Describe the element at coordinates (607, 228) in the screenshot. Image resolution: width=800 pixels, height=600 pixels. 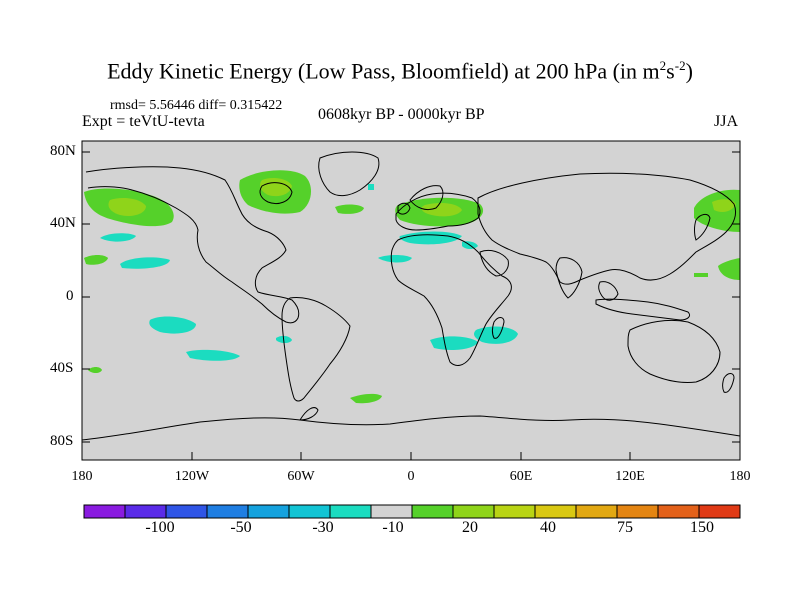
I see `coast-asia` at that location.